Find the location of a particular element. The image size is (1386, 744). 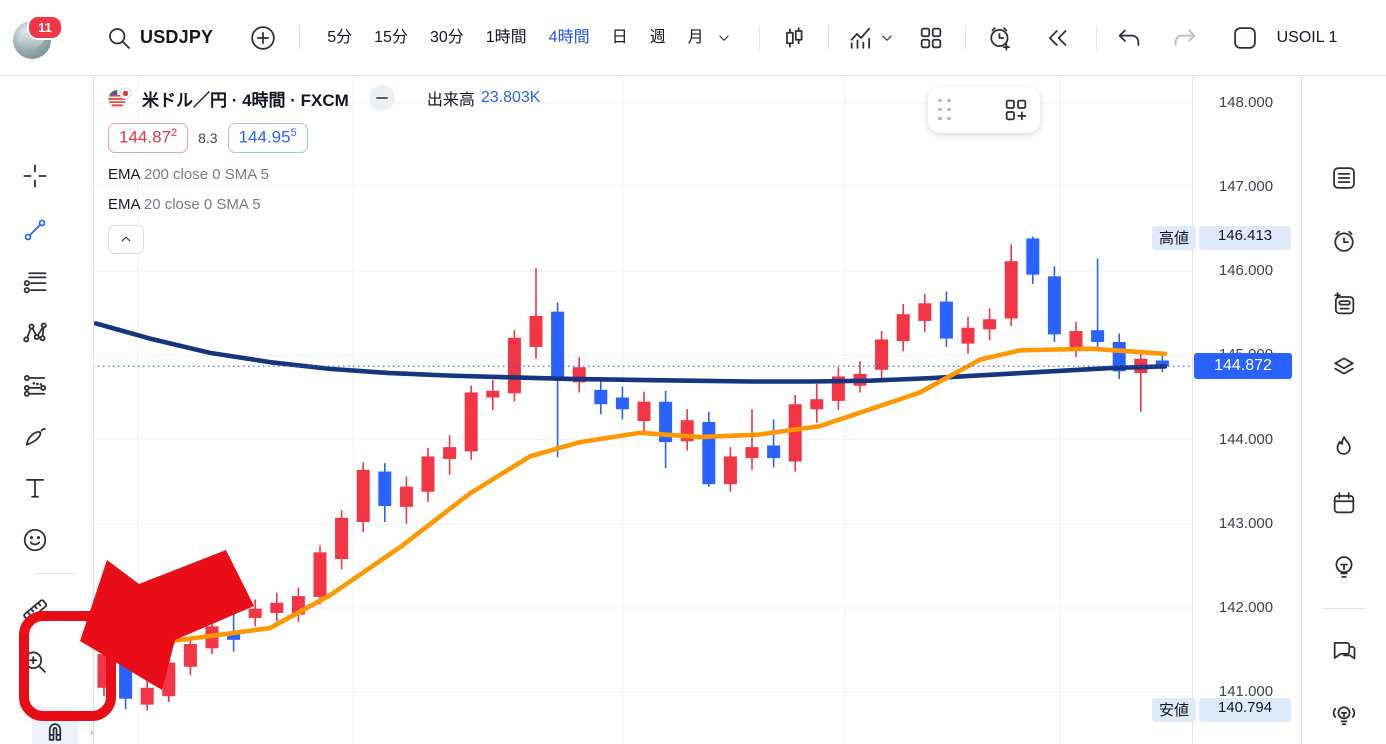

compare-add-button is located at coordinates (263, 38).